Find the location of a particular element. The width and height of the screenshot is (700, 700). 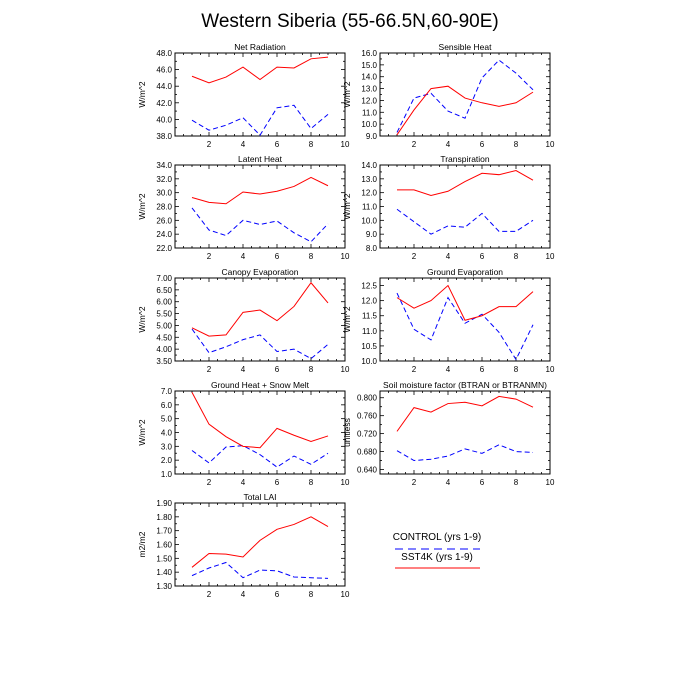

net-radiation-ytick-label: 40.0 is located at coordinates (164, 119).